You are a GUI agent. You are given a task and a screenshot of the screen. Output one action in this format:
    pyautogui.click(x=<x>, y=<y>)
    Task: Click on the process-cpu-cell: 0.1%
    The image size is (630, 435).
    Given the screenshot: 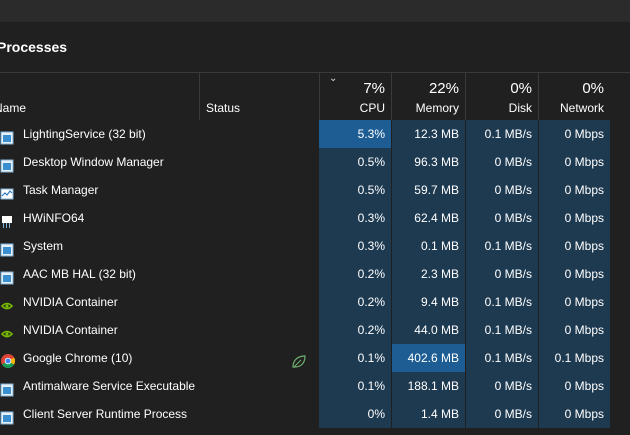 What is the action you would take?
    pyautogui.click(x=355, y=358)
    